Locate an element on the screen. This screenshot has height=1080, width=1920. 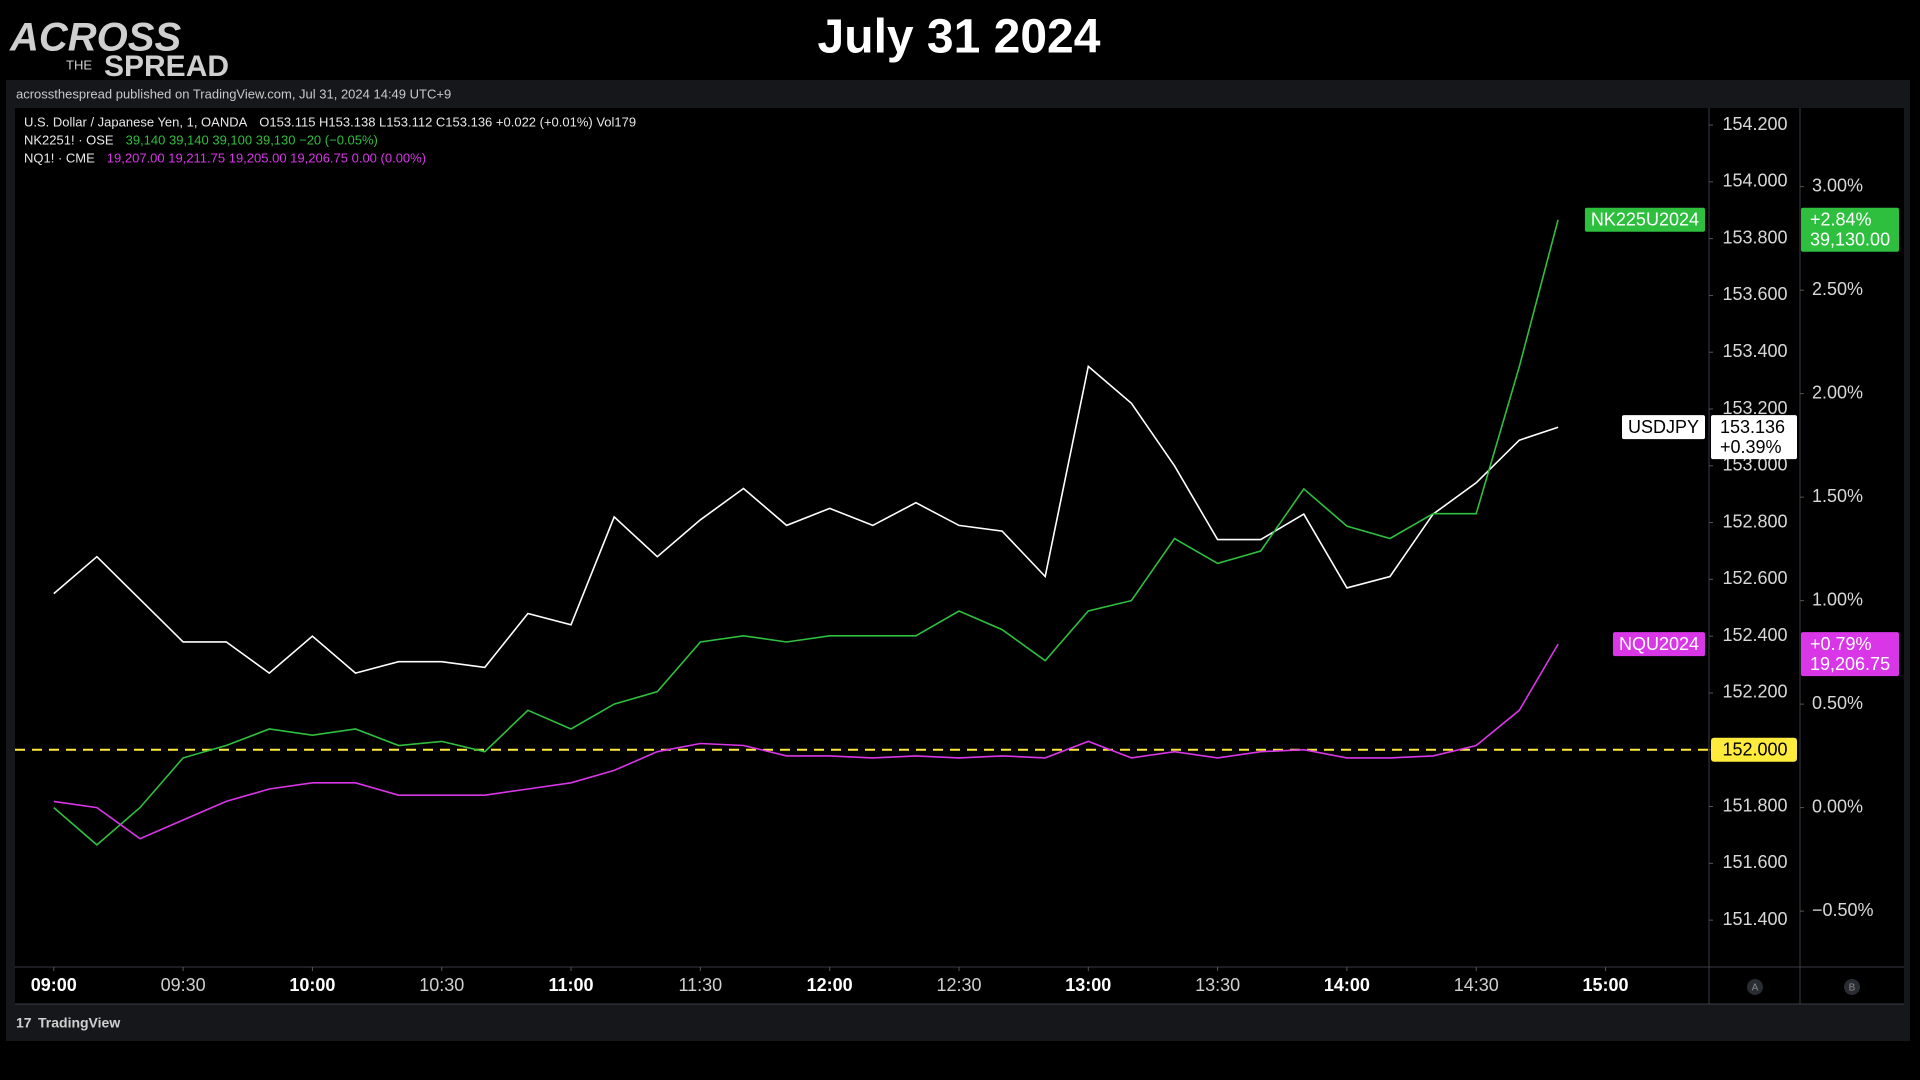
series-value-label: 153.136 is located at coordinates (1752, 427).